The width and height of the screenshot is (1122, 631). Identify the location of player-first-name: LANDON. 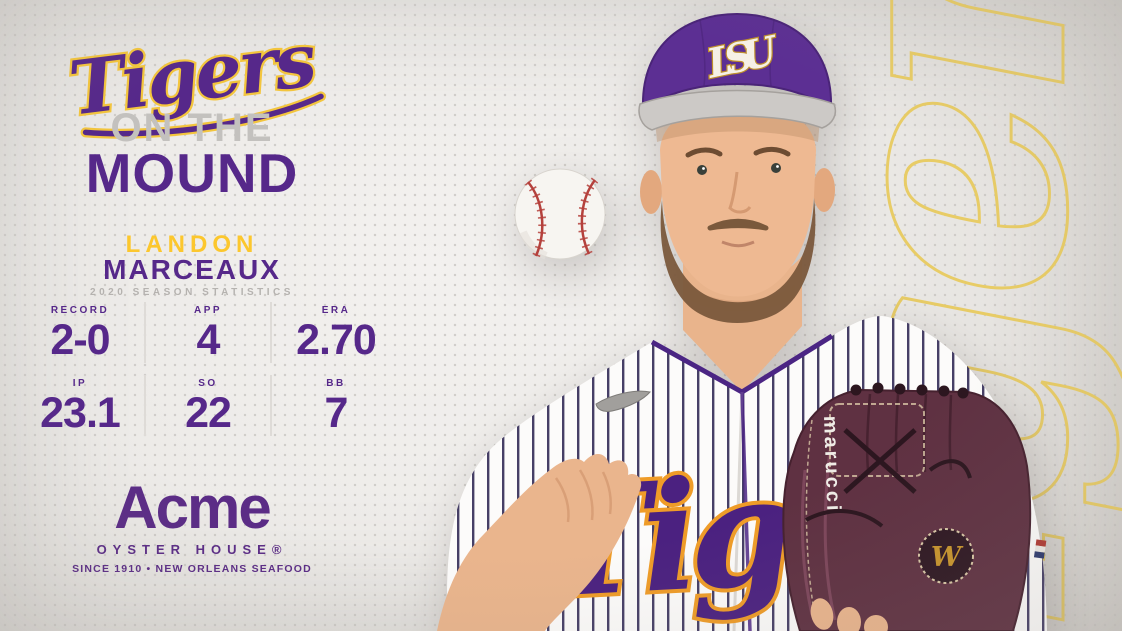
(192, 244).